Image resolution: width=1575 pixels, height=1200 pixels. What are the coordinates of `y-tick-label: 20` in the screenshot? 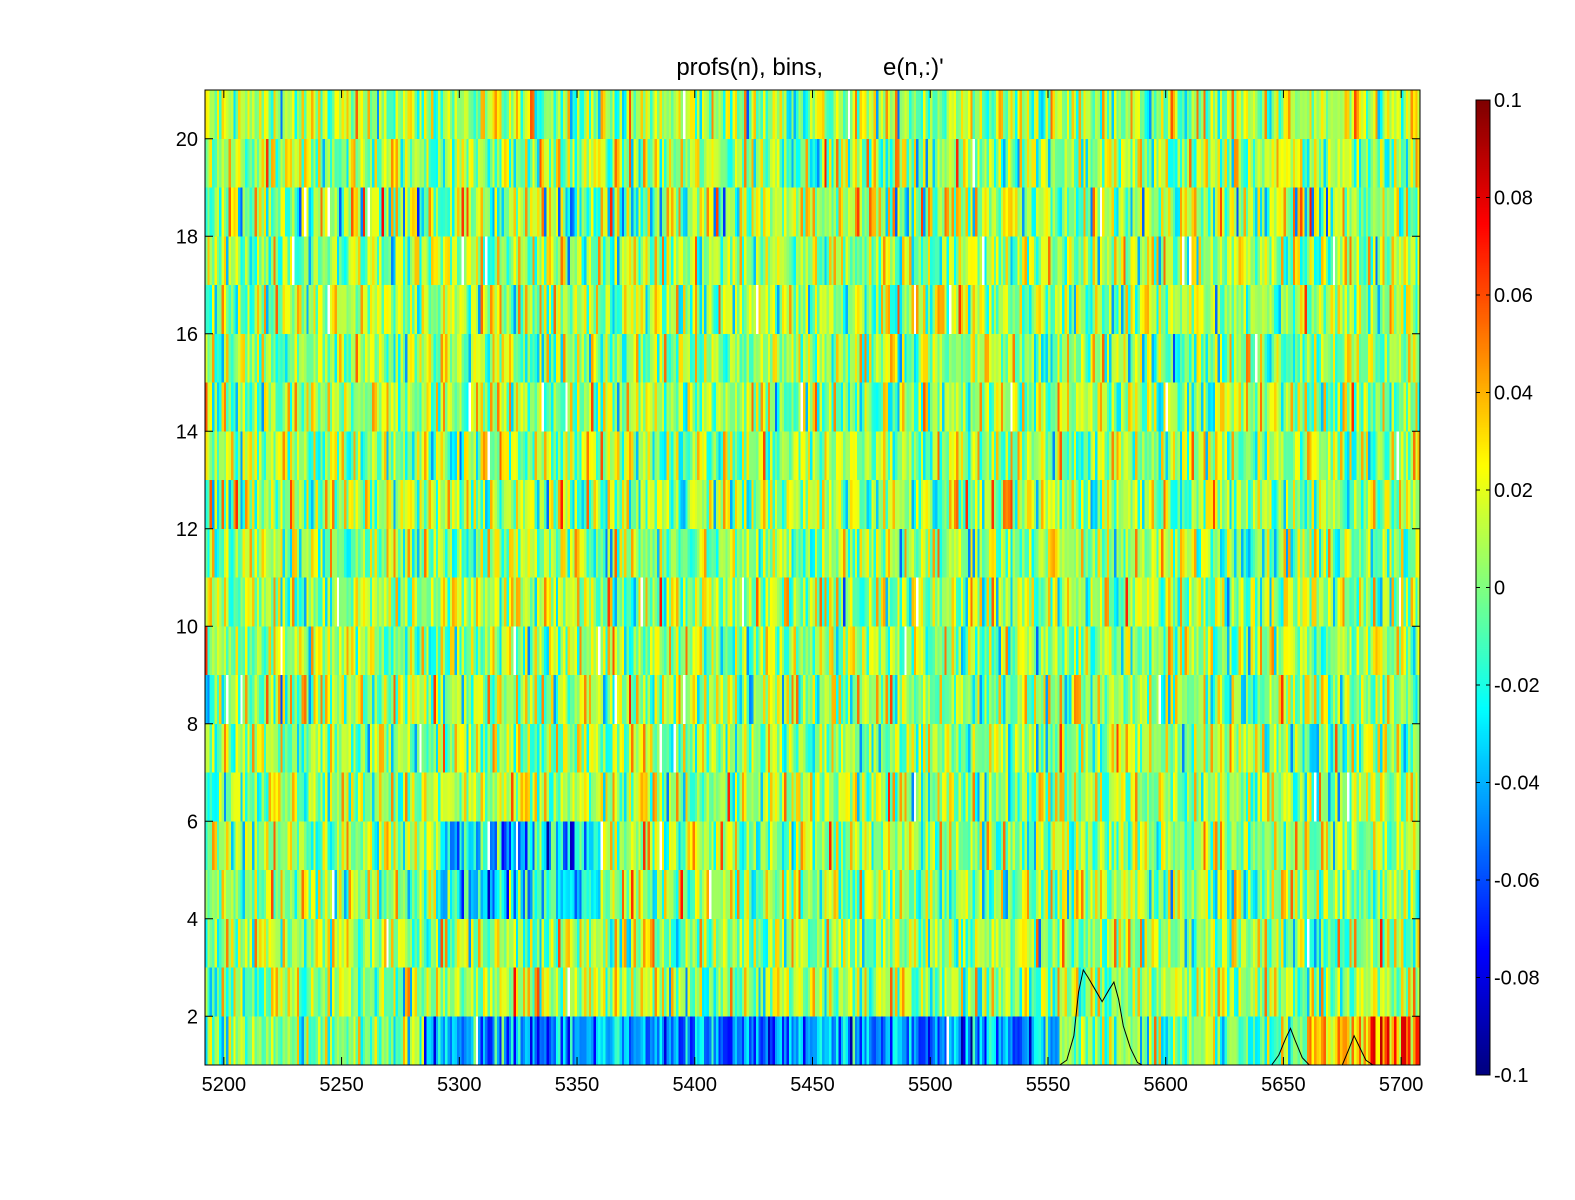 It's located at (187, 140).